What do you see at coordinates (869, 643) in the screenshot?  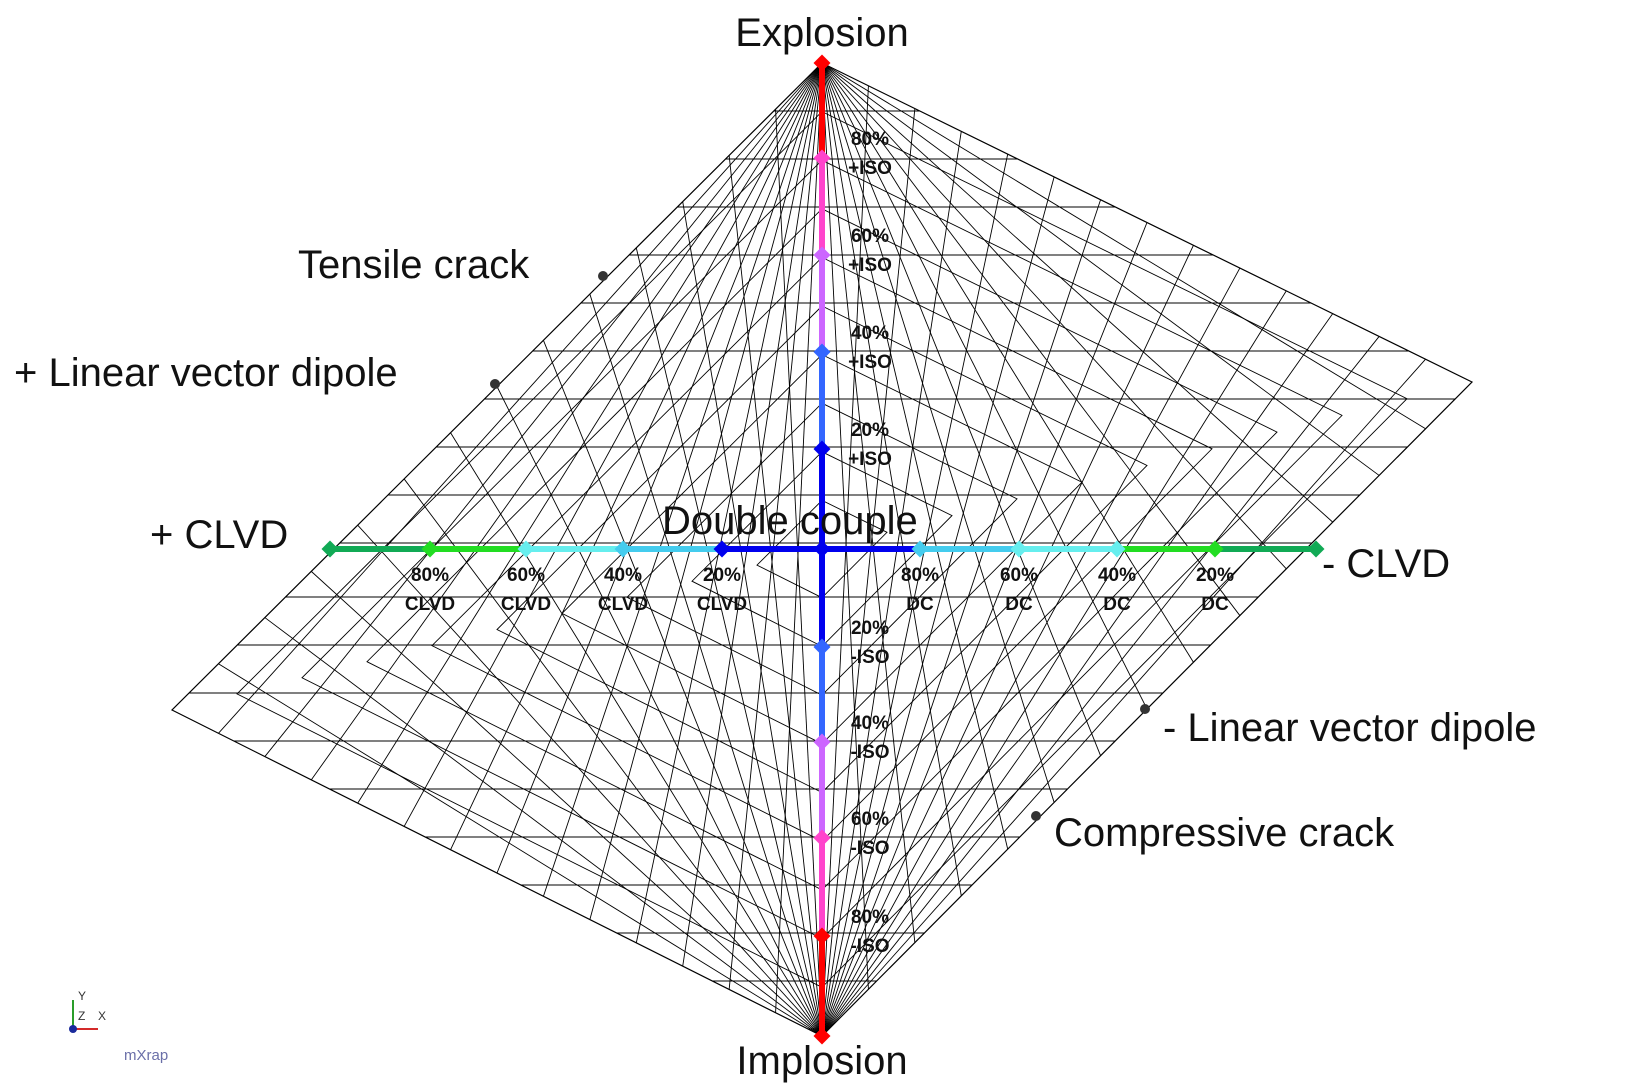 I see `iso-label: 20% -ISO` at bounding box center [869, 643].